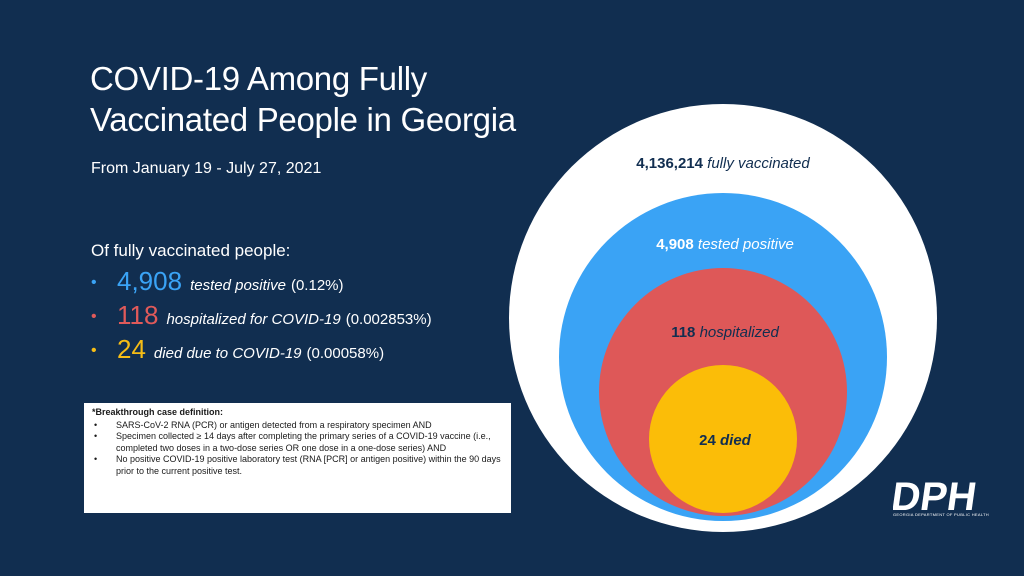  I want to click on label-text: tested positive, so click(746, 244).